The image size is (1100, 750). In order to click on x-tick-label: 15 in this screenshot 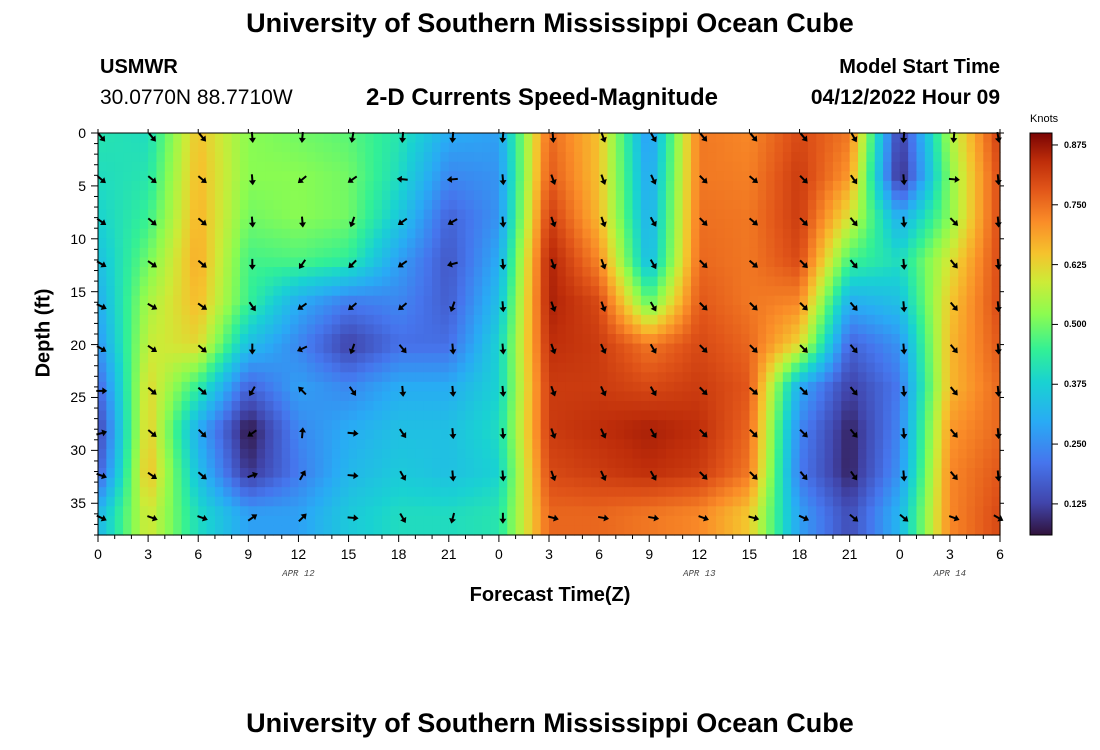, I will do `click(348, 554)`.